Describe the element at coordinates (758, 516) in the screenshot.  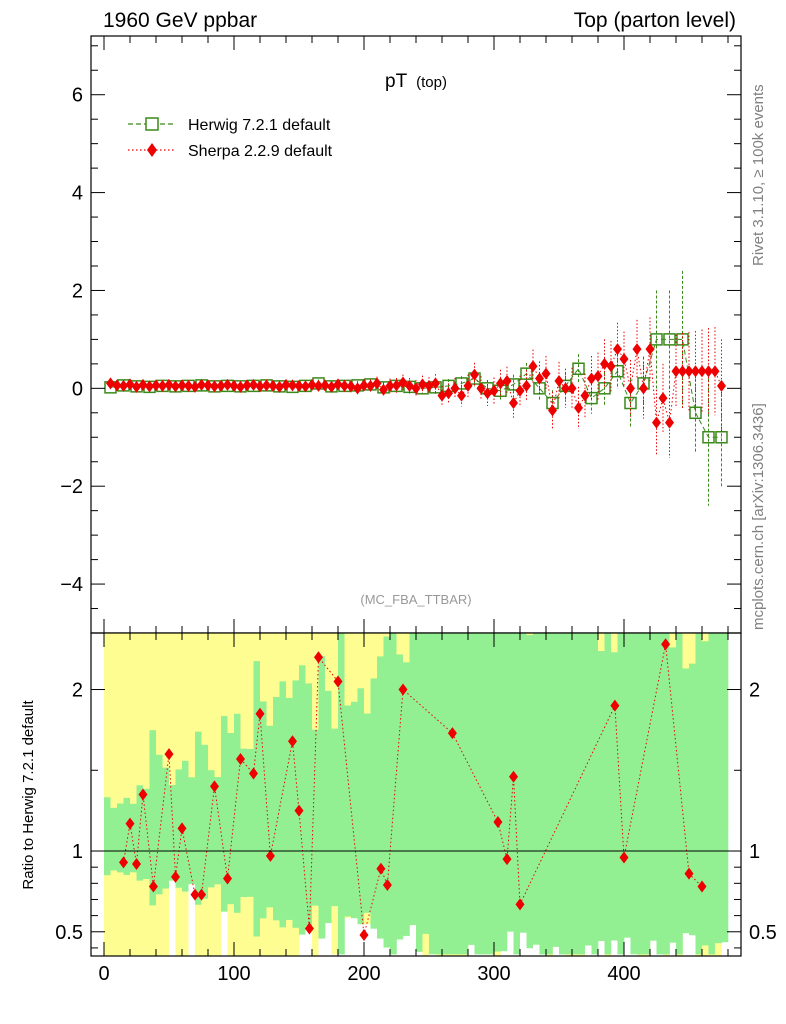
I see `mcplots-label: mcplots.cern.ch [arXiv:1306.3436]` at that location.